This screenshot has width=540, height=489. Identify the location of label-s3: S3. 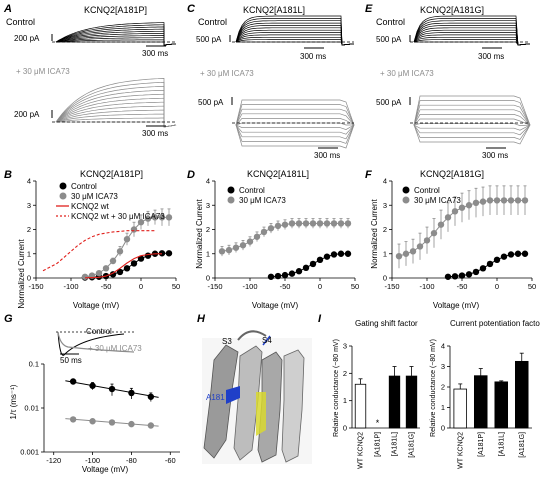
(227, 341).